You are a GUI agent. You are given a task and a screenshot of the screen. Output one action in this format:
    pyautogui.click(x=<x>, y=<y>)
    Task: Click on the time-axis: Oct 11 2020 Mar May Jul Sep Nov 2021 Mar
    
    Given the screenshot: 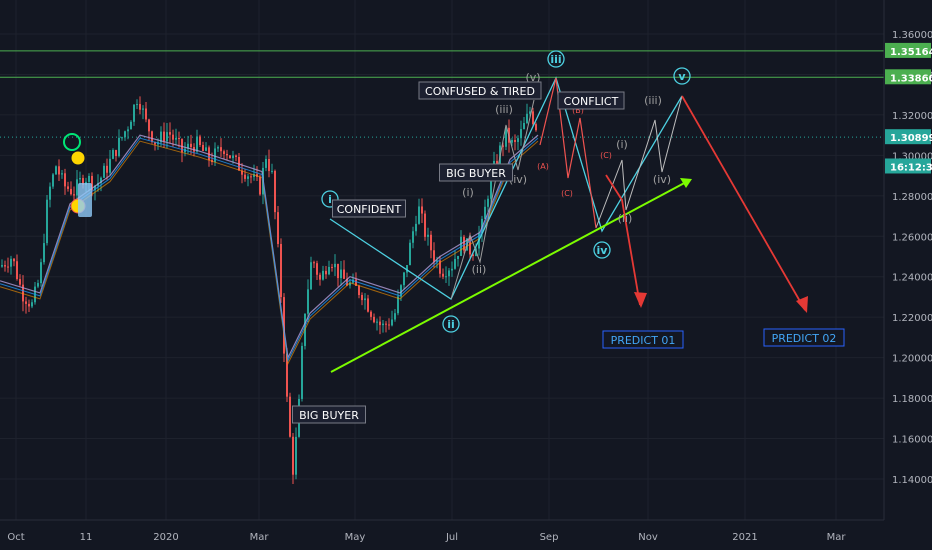 What is the action you would take?
    pyautogui.click(x=442, y=534)
    